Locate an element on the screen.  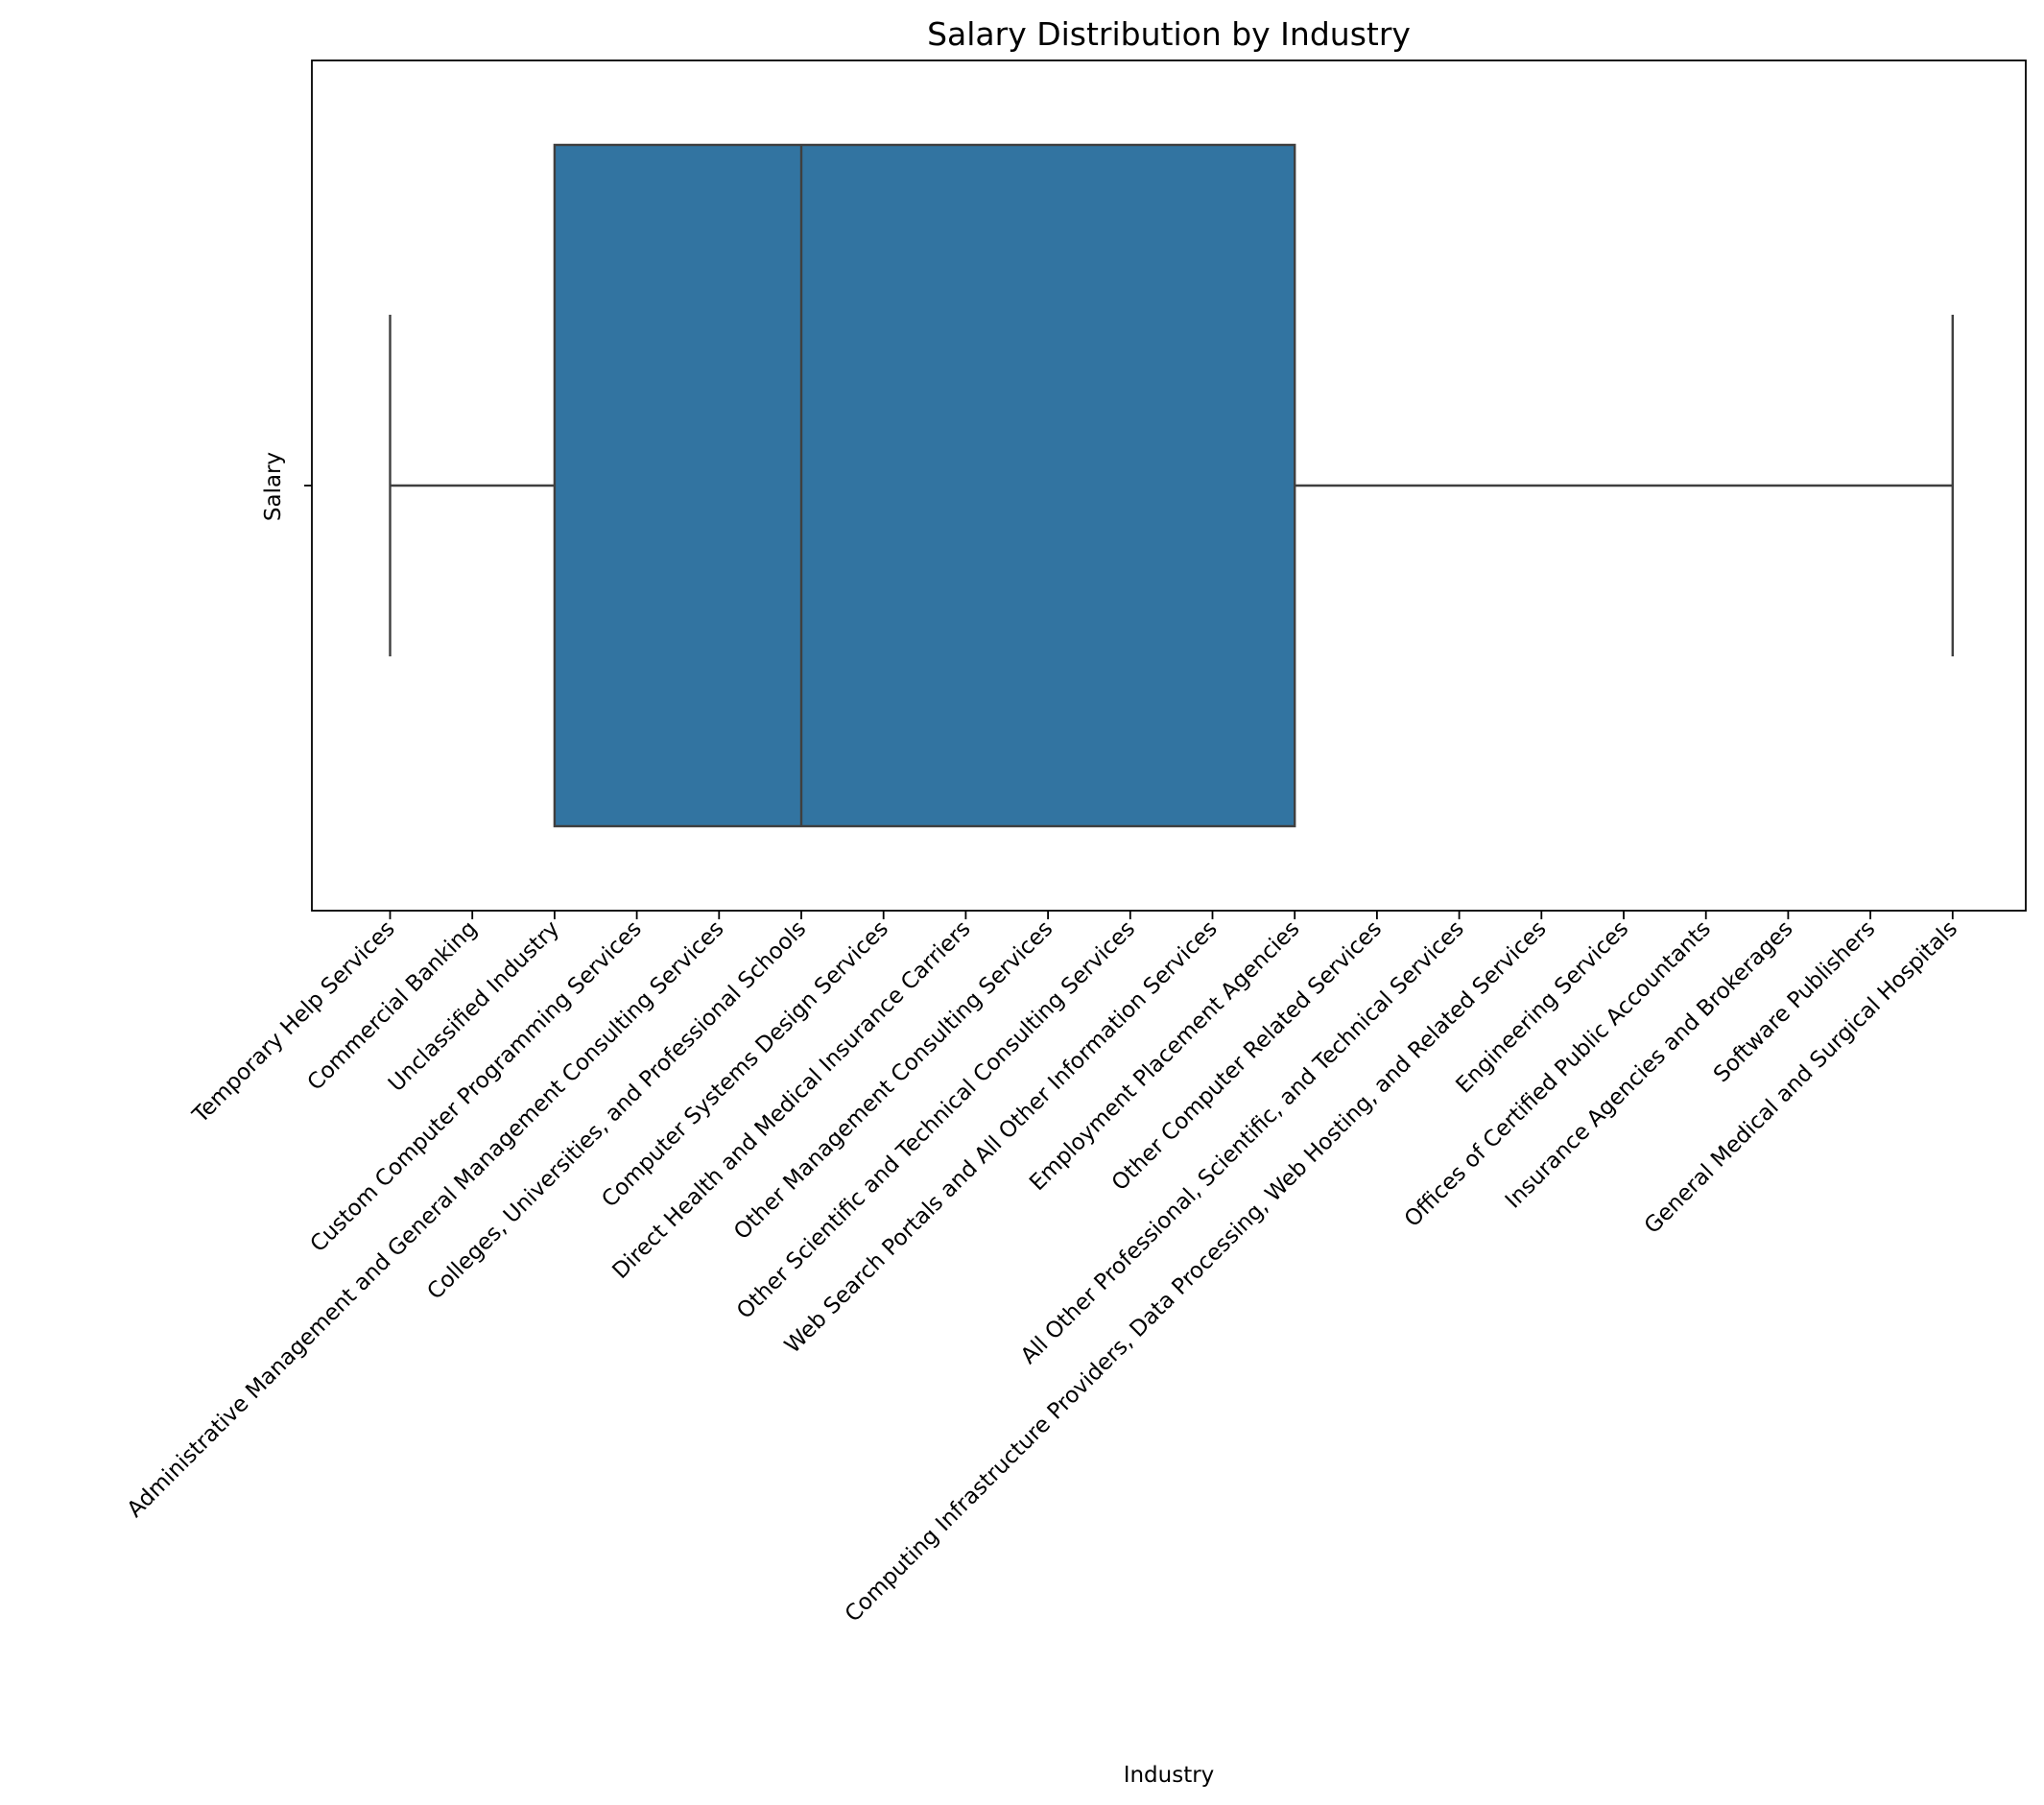
chart-title: Salary Distribution by Industry is located at coordinates (1169, 34).